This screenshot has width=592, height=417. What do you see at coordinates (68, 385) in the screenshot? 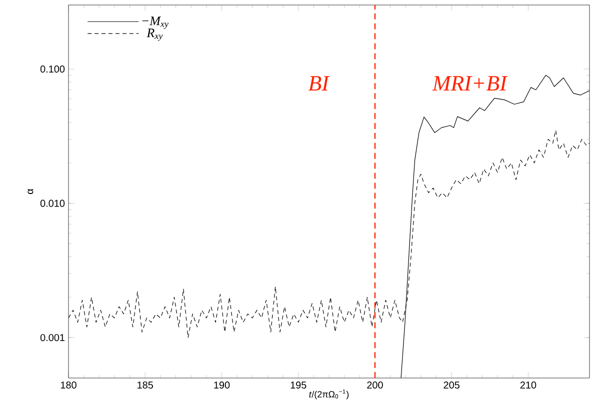
I see `x-tick-label: 180` at bounding box center [68, 385].